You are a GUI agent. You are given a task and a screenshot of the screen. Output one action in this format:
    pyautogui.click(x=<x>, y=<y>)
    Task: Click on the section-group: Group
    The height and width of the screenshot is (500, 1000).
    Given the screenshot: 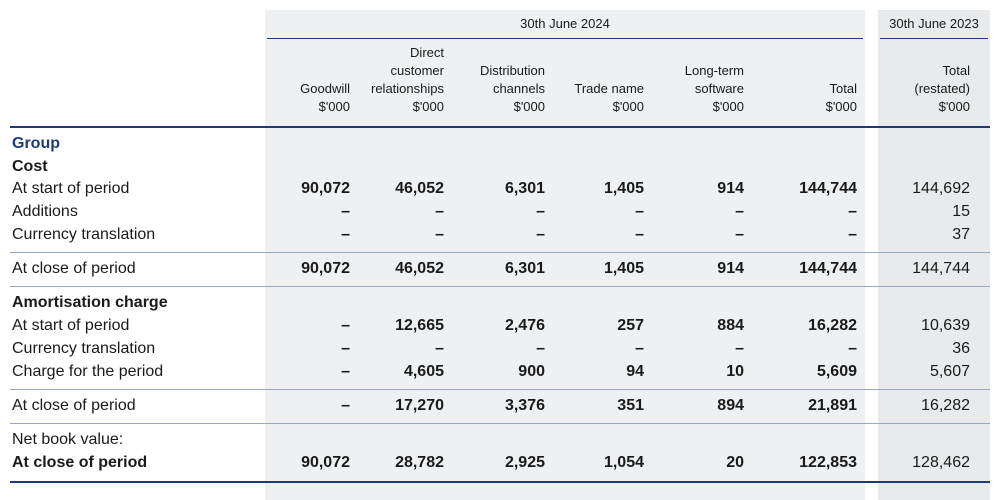 What is the action you would take?
    pyautogui.click(x=36, y=143)
    